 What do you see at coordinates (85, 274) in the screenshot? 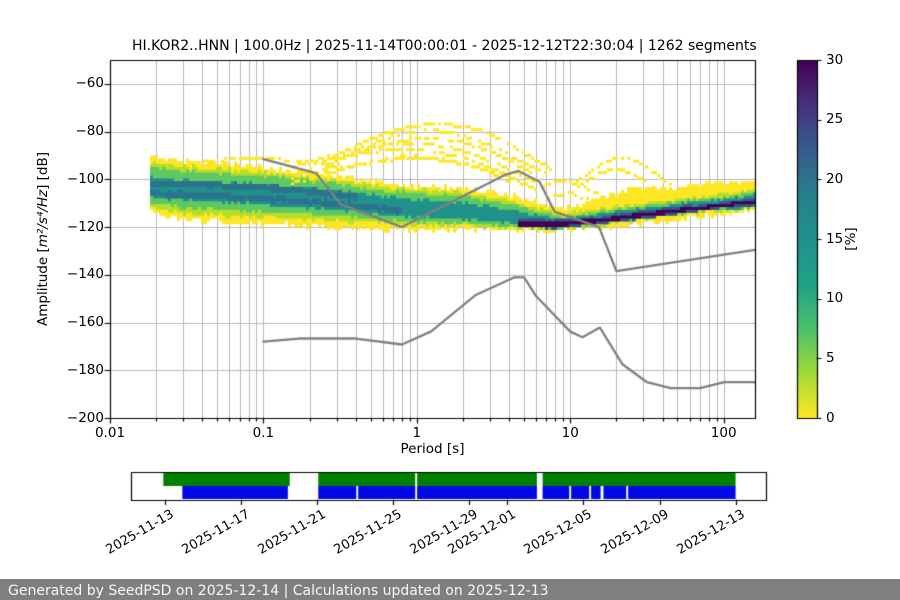
I see `y-tick-label: −140` at bounding box center [85, 274].